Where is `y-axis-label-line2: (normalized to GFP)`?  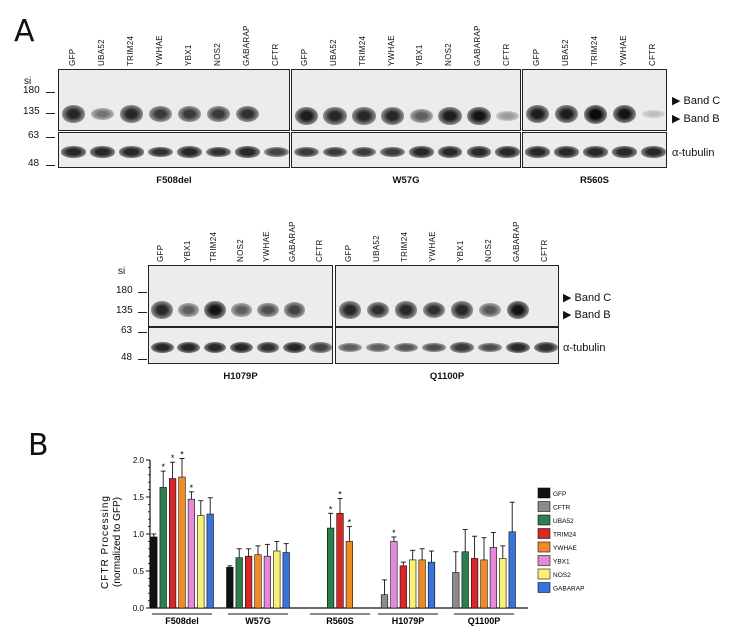
y-axis-label-line2: (normalized to GFP) is located at coordinates (117, 542).